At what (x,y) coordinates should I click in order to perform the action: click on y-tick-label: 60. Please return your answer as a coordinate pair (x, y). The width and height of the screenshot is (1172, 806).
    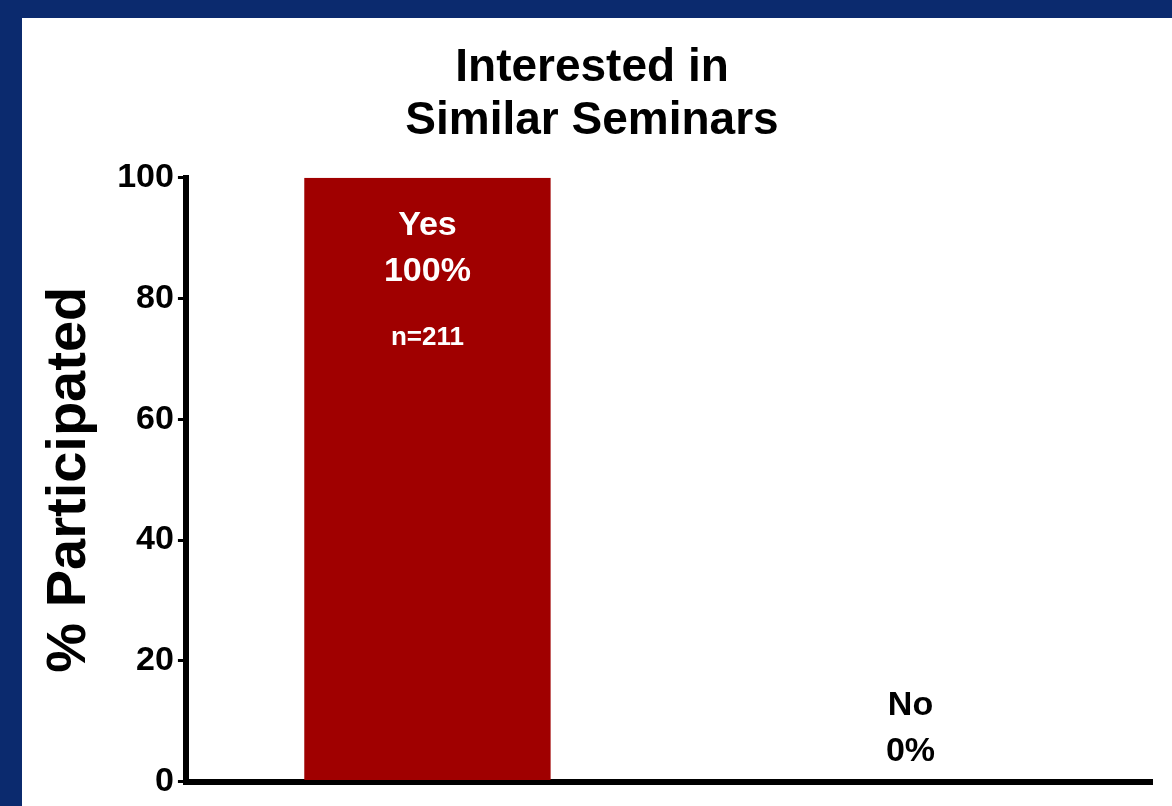
    Looking at the image, I should click on (155, 416).